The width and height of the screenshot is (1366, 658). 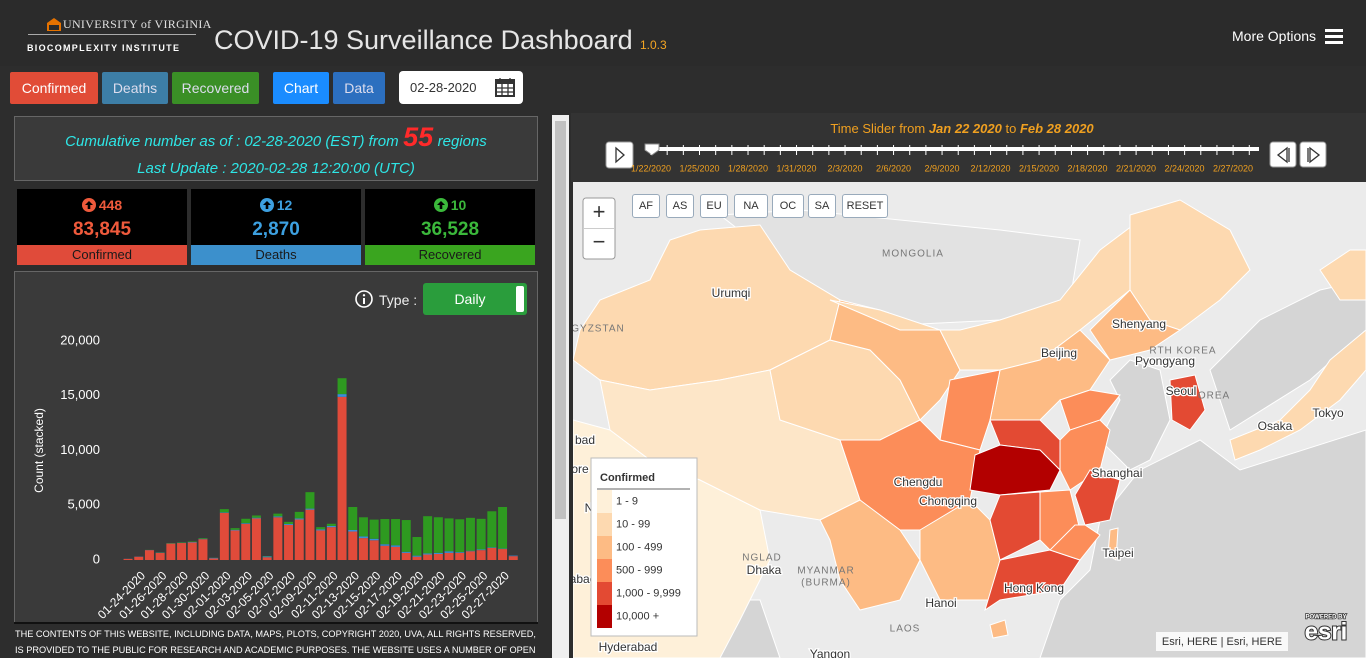 I want to click on city-label: Chongqing, so click(x=948, y=501).